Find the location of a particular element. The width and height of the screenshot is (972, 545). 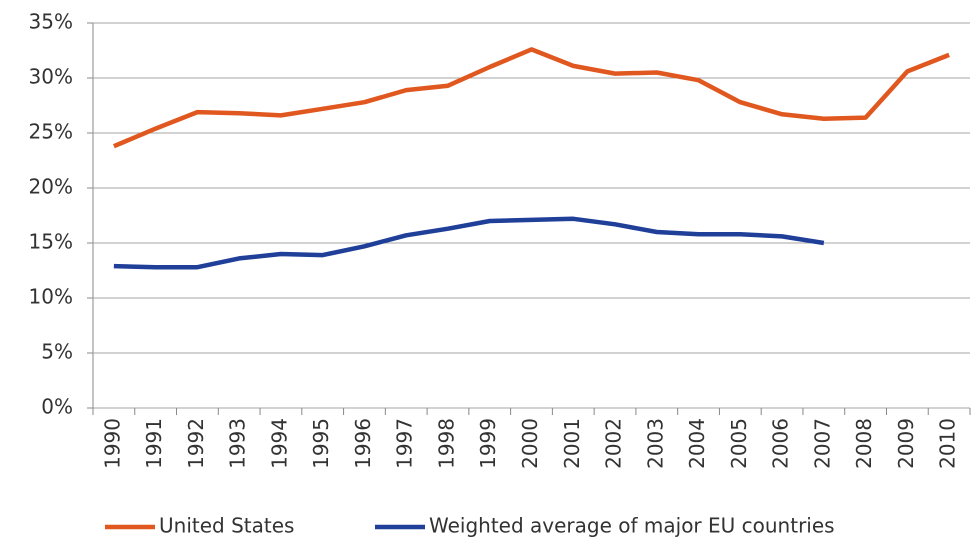

x-tick-label: 1994 is located at coordinates (279, 443).